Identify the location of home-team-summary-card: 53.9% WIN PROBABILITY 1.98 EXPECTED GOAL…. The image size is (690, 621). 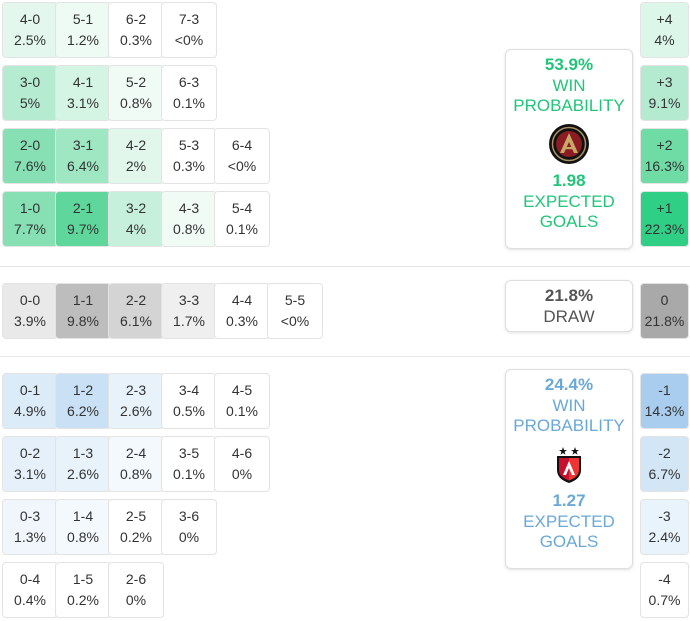
(569, 149).